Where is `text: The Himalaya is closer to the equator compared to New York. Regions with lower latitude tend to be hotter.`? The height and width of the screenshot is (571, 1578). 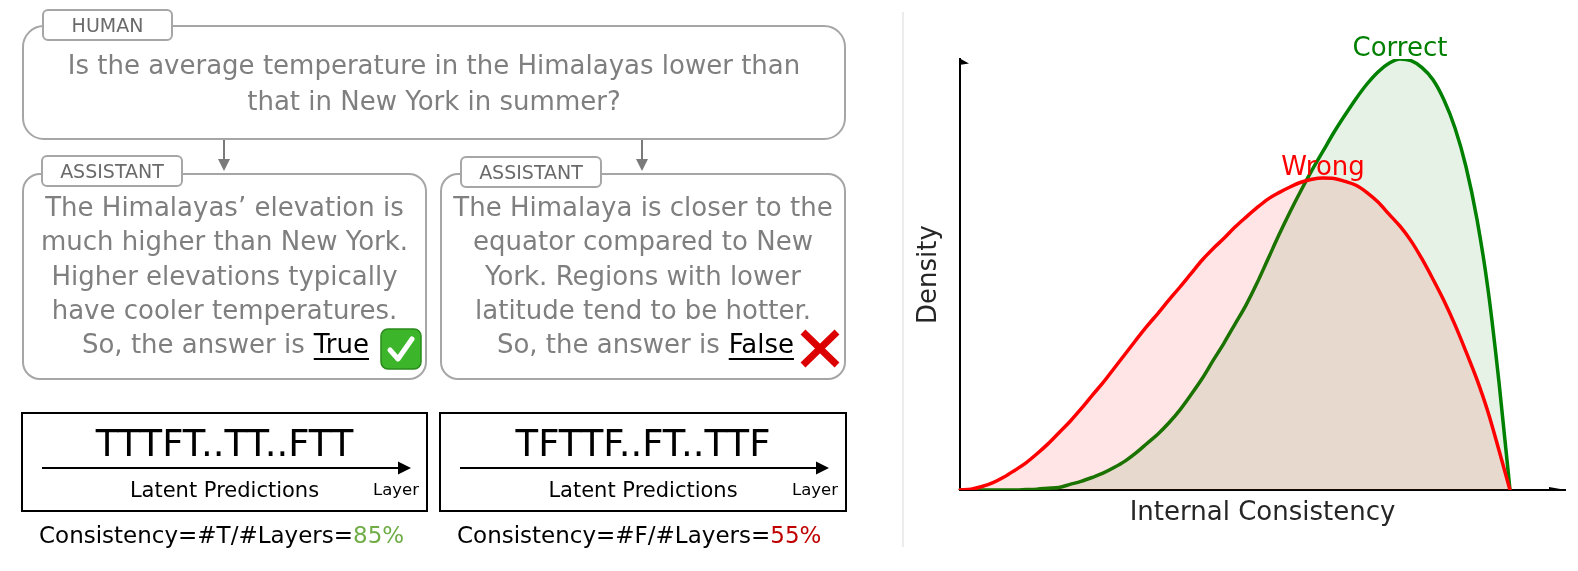 text: The Himalaya is closer to the equator compared to New York. Regions with lower latitude tend to be hotter. is located at coordinates (643, 259).